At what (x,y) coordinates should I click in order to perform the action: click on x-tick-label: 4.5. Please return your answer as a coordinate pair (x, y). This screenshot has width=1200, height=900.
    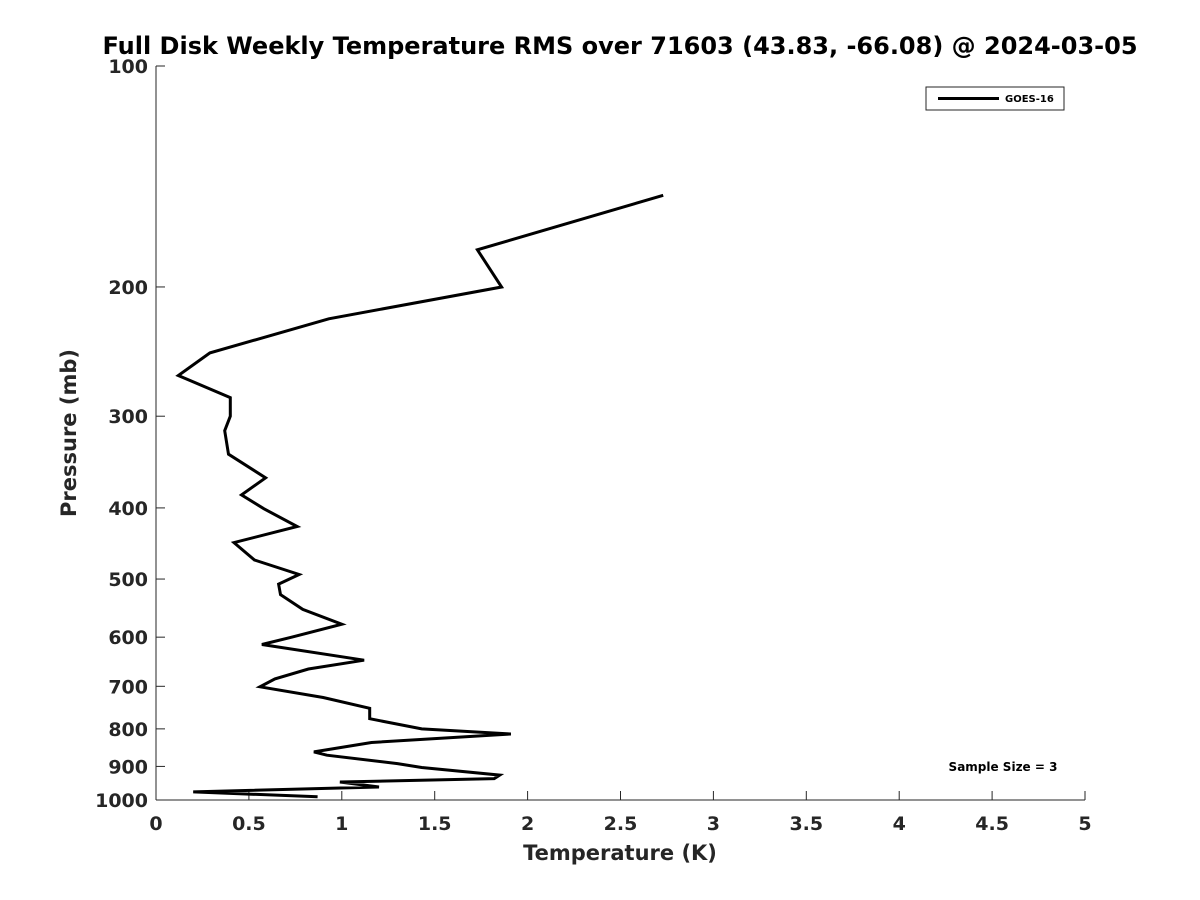
    Looking at the image, I should click on (992, 824).